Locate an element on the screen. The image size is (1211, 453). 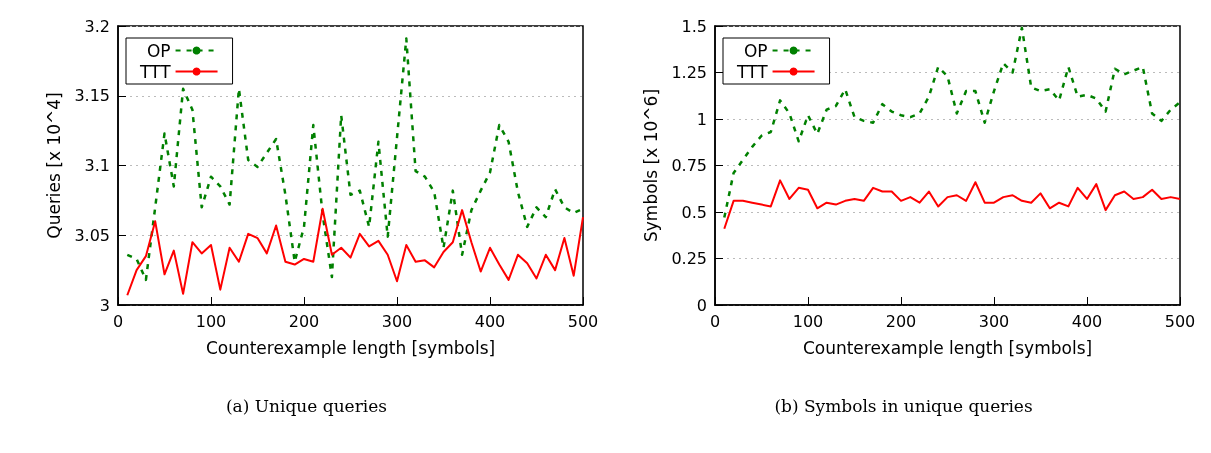
y-tick-label: 3.2 is located at coordinates (97, 26).